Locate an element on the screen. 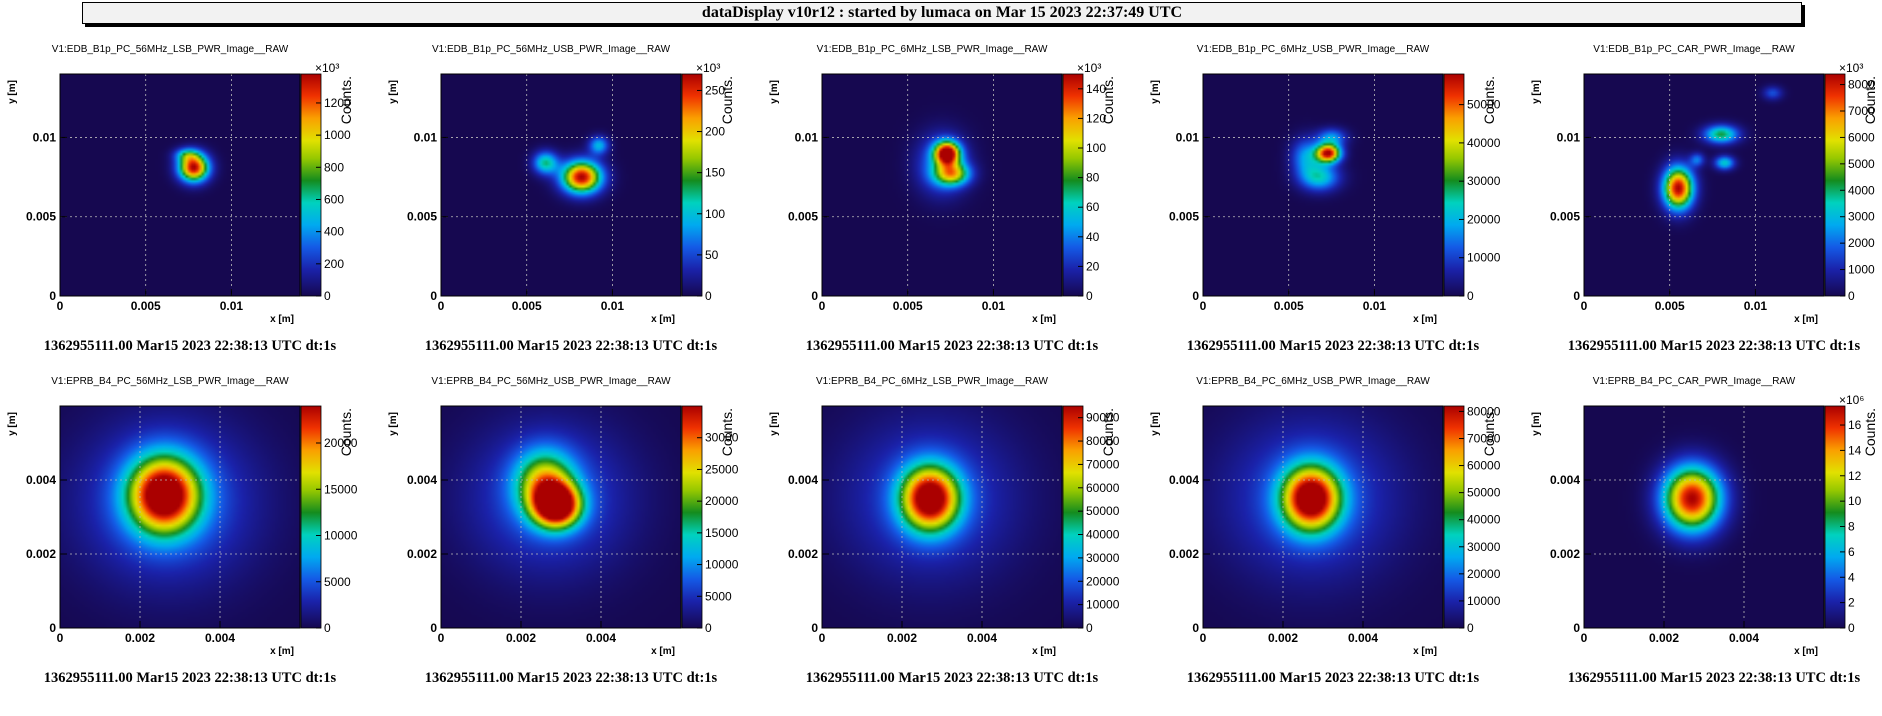 This screenshot has height=716, width=1882. colorbar-tick-label: 8 is located at coordinates (1851, 527).